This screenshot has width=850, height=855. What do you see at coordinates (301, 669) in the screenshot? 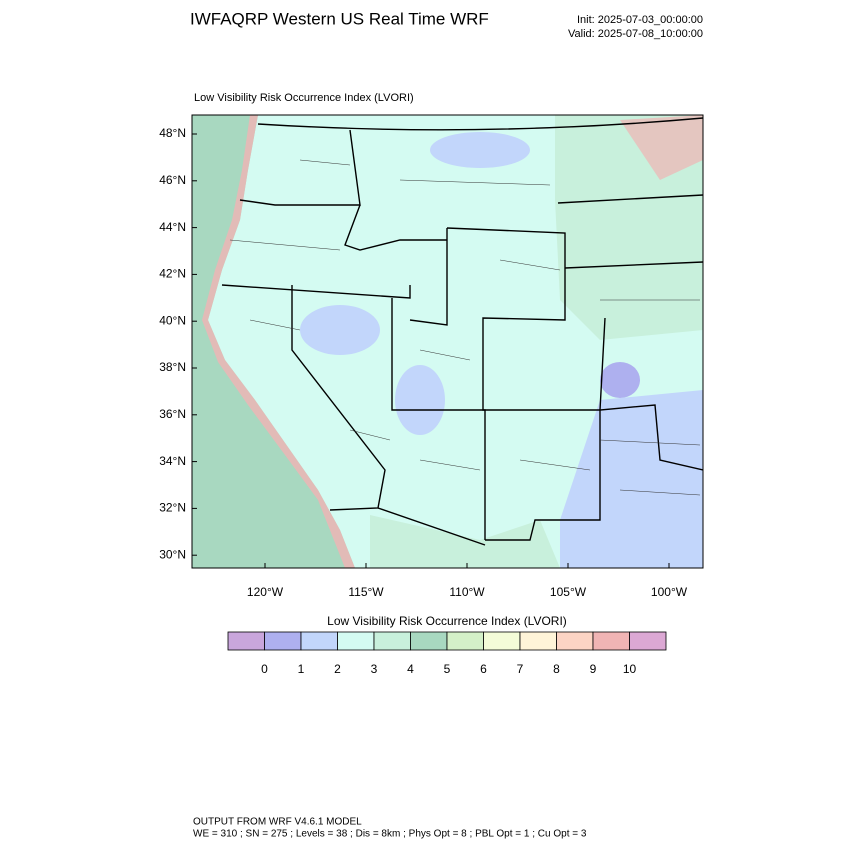
I see `colorbar-label: 1` at bounding box center [301, 669].